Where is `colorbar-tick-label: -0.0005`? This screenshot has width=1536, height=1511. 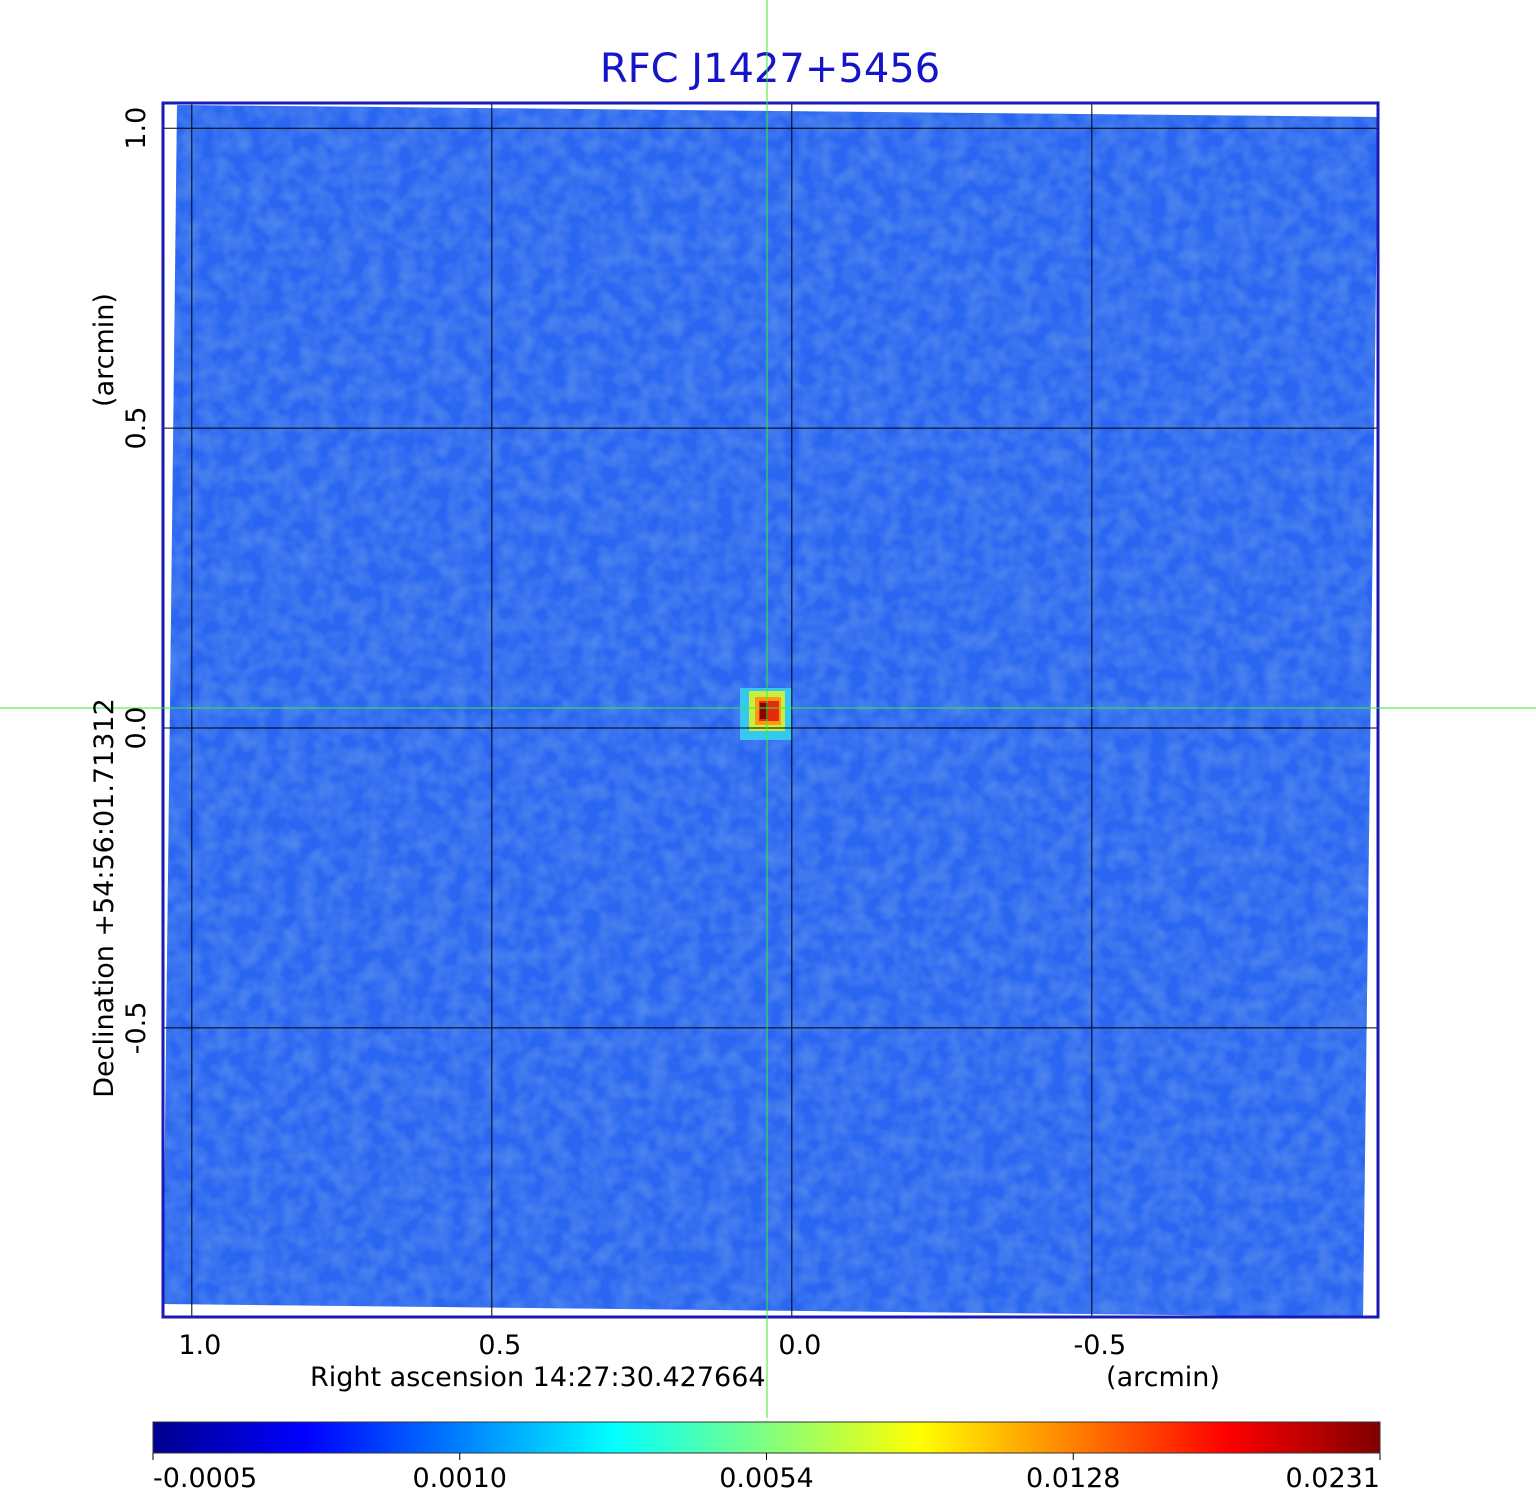
colorbar-tick-label: -0.0005 is located at coordinates (205, 1478).